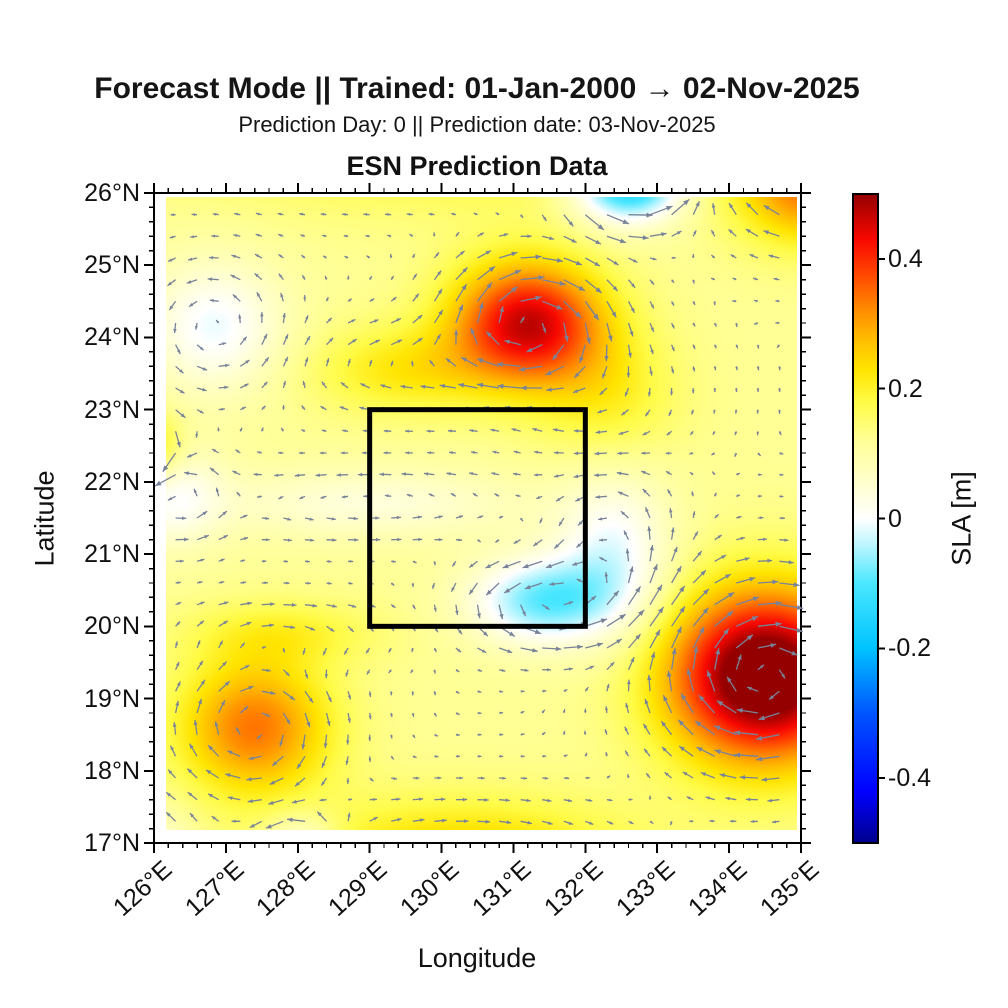  What do you see at coordinates (881, 518) in the screenshot?
I see `colorbar-ticks` at bounding box center [881, 518].